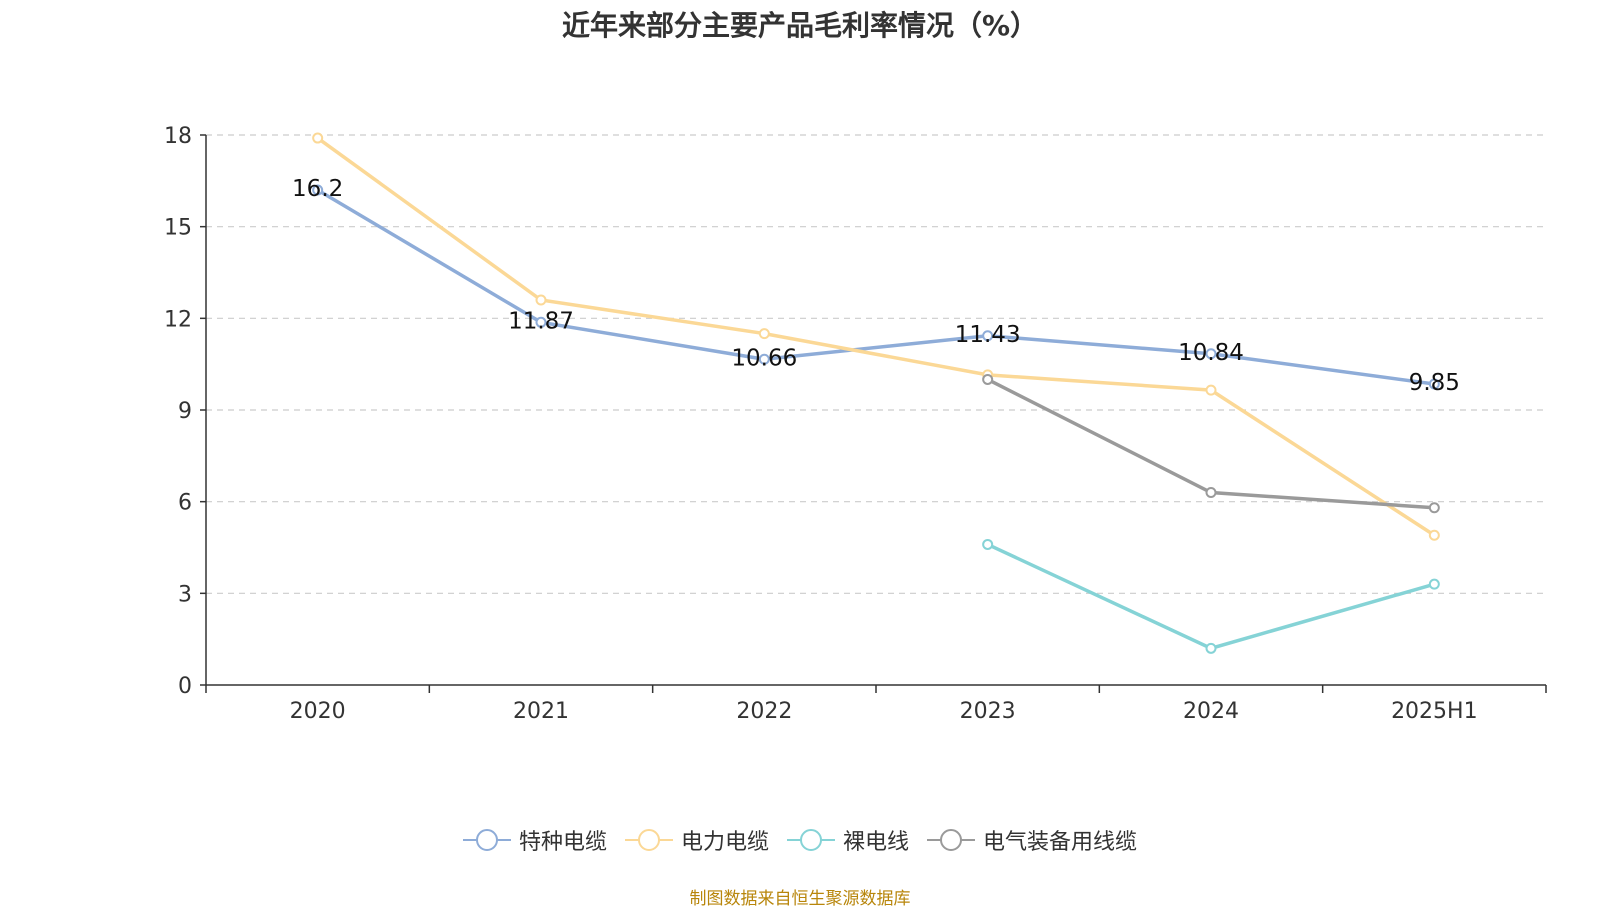 The width and height of the screenshot is (1600, 909). What do you see at coordinates (988, 711) in the screenshot?
I see `x-tick-label: 2023` at bounding box center [988, 711].